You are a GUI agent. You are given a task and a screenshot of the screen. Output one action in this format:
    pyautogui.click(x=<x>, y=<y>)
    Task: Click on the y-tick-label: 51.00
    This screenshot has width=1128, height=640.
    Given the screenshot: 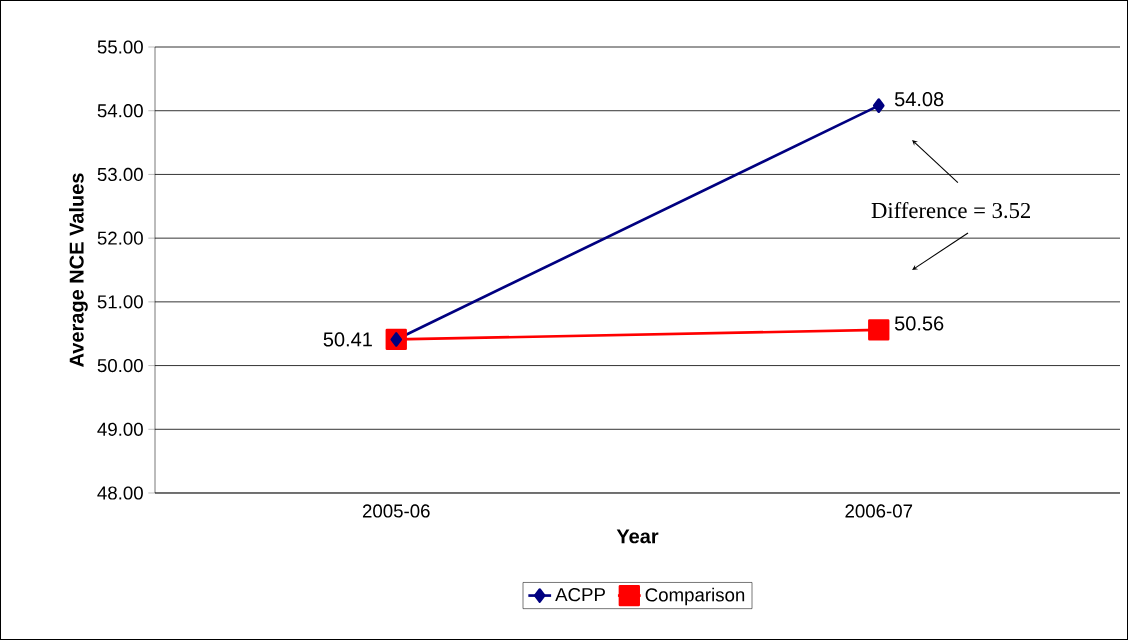 What is the action you would take?
    pyautogui.click(x=120, y=302)
    